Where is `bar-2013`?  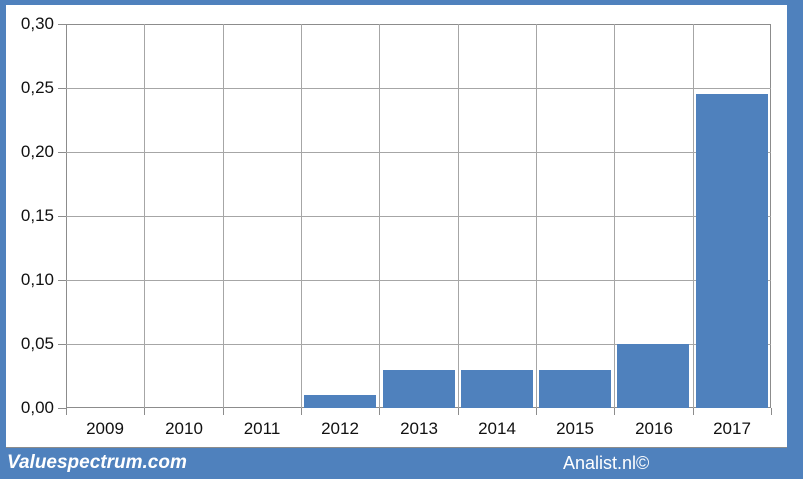 bar-2013 is located at coordinates (419, 389).